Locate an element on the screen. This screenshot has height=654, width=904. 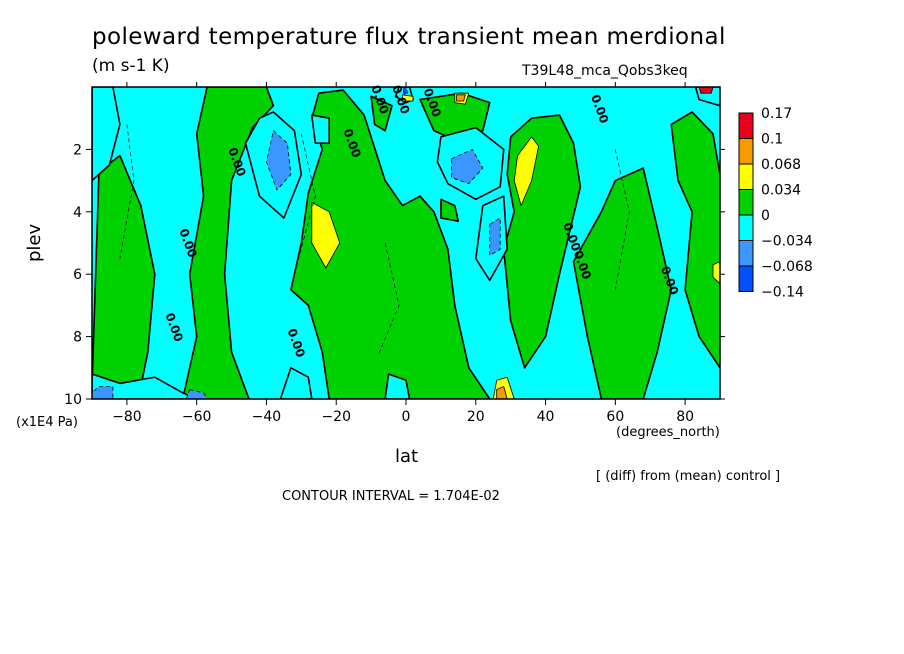
x-tick-label: 40 is located at coordinates (546, 417).